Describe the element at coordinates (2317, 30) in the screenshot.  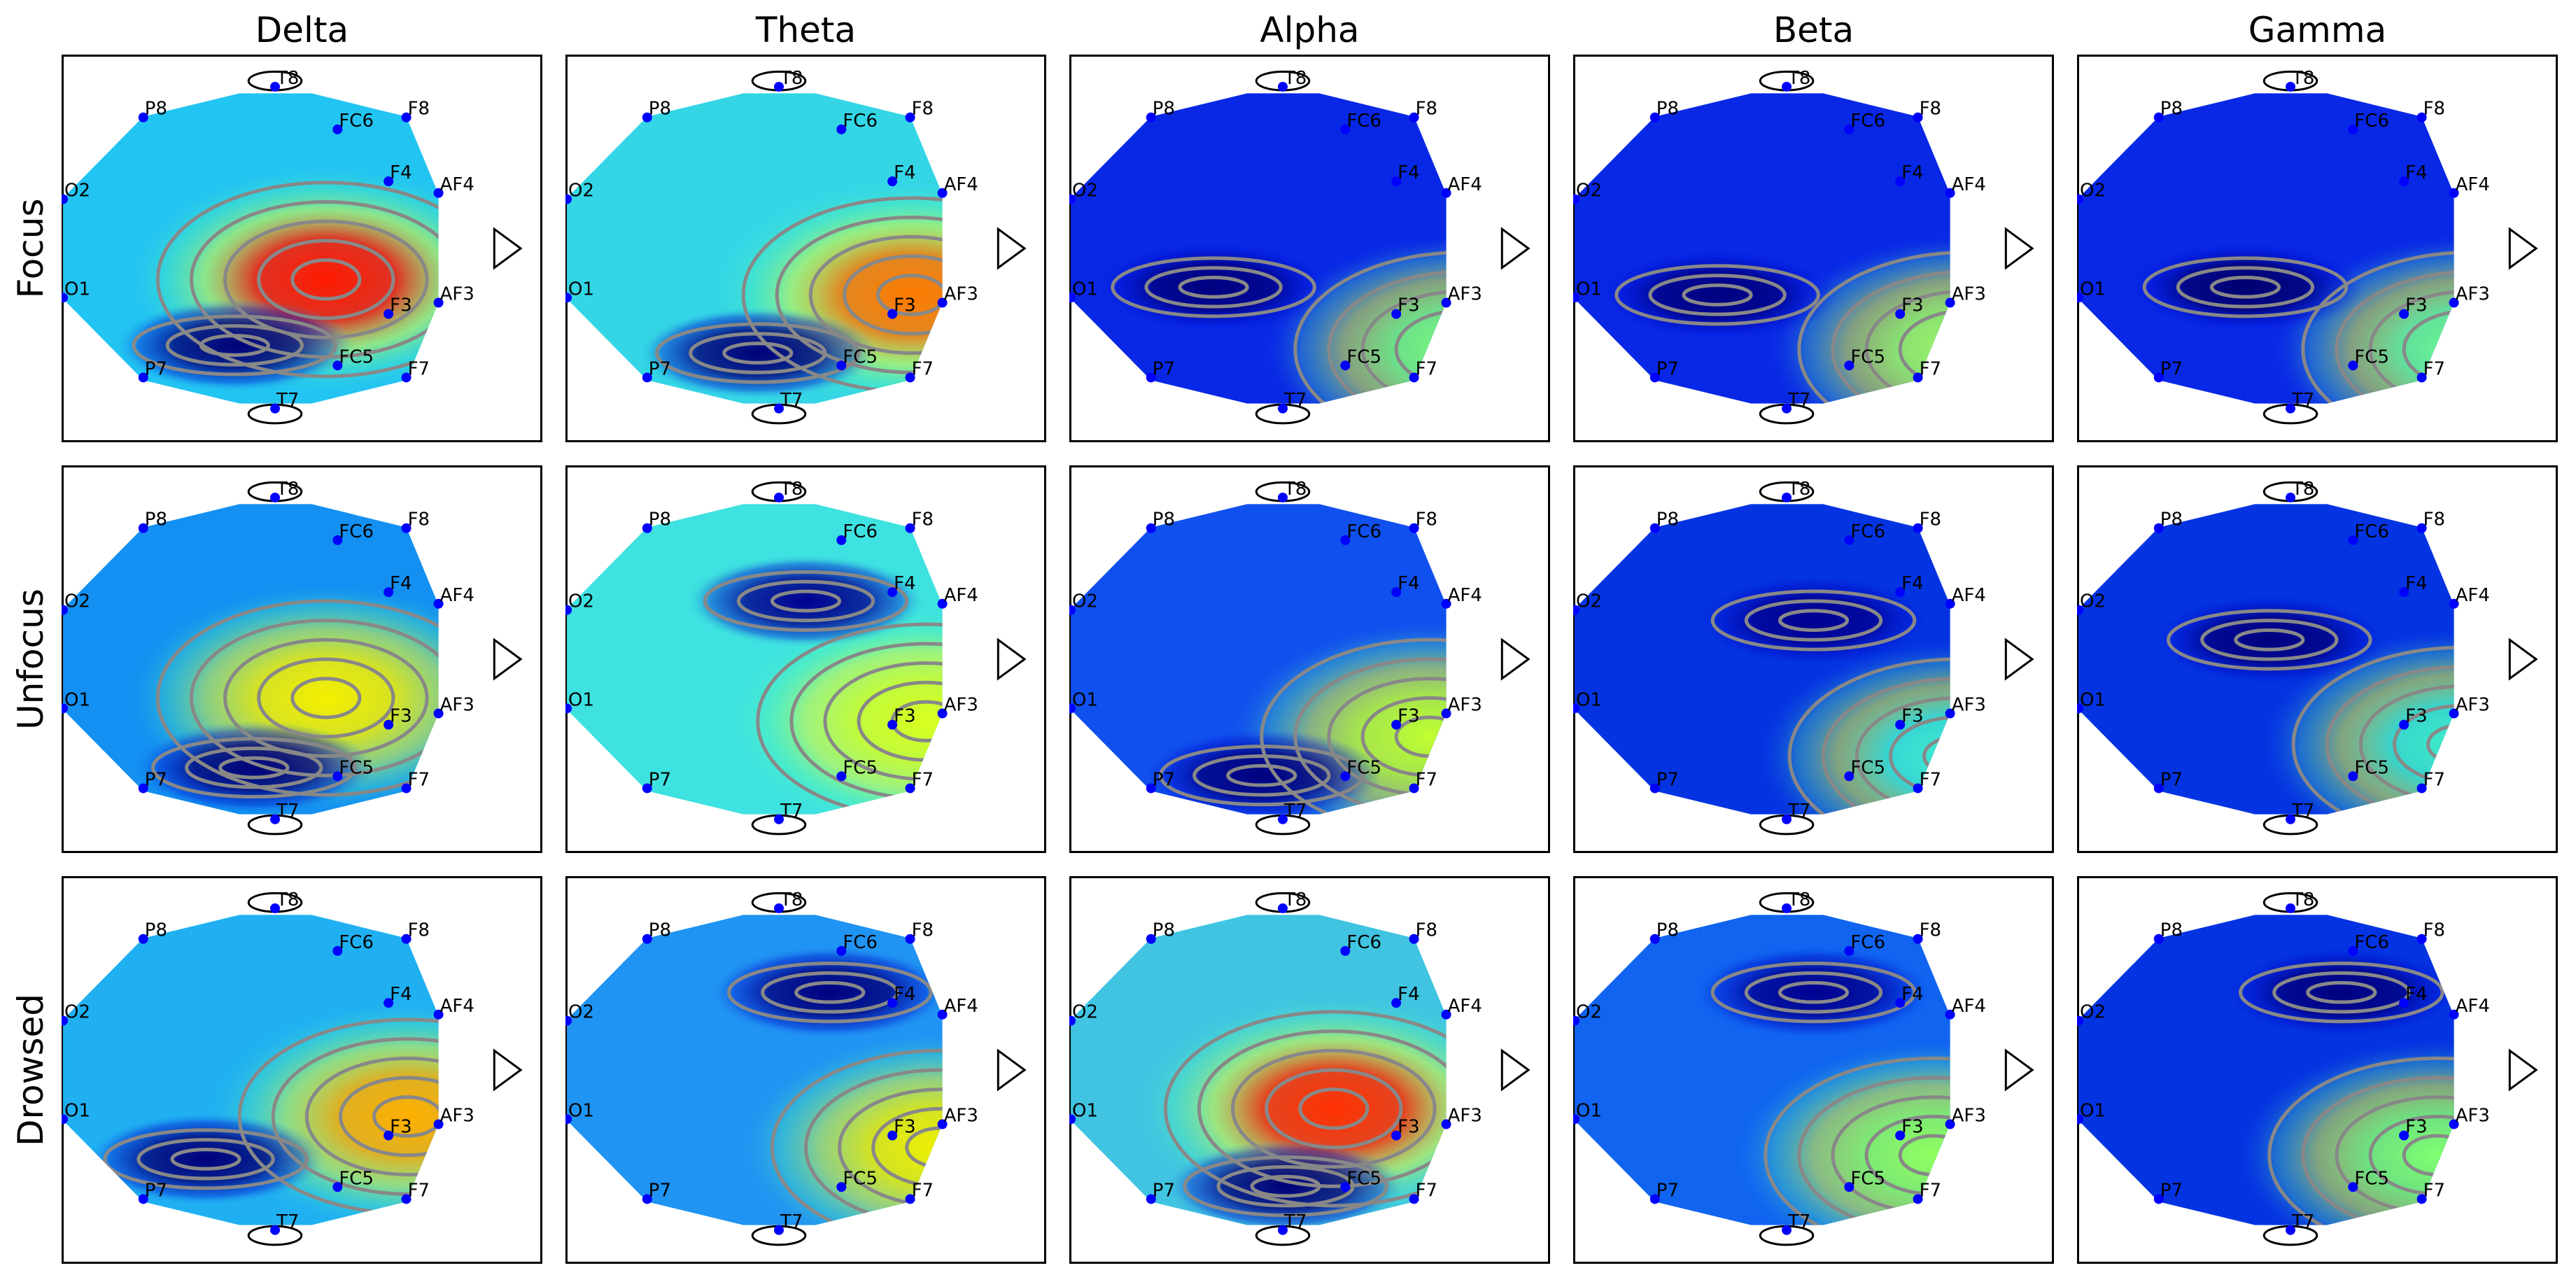
I see `column-title: Gamma` at that location.